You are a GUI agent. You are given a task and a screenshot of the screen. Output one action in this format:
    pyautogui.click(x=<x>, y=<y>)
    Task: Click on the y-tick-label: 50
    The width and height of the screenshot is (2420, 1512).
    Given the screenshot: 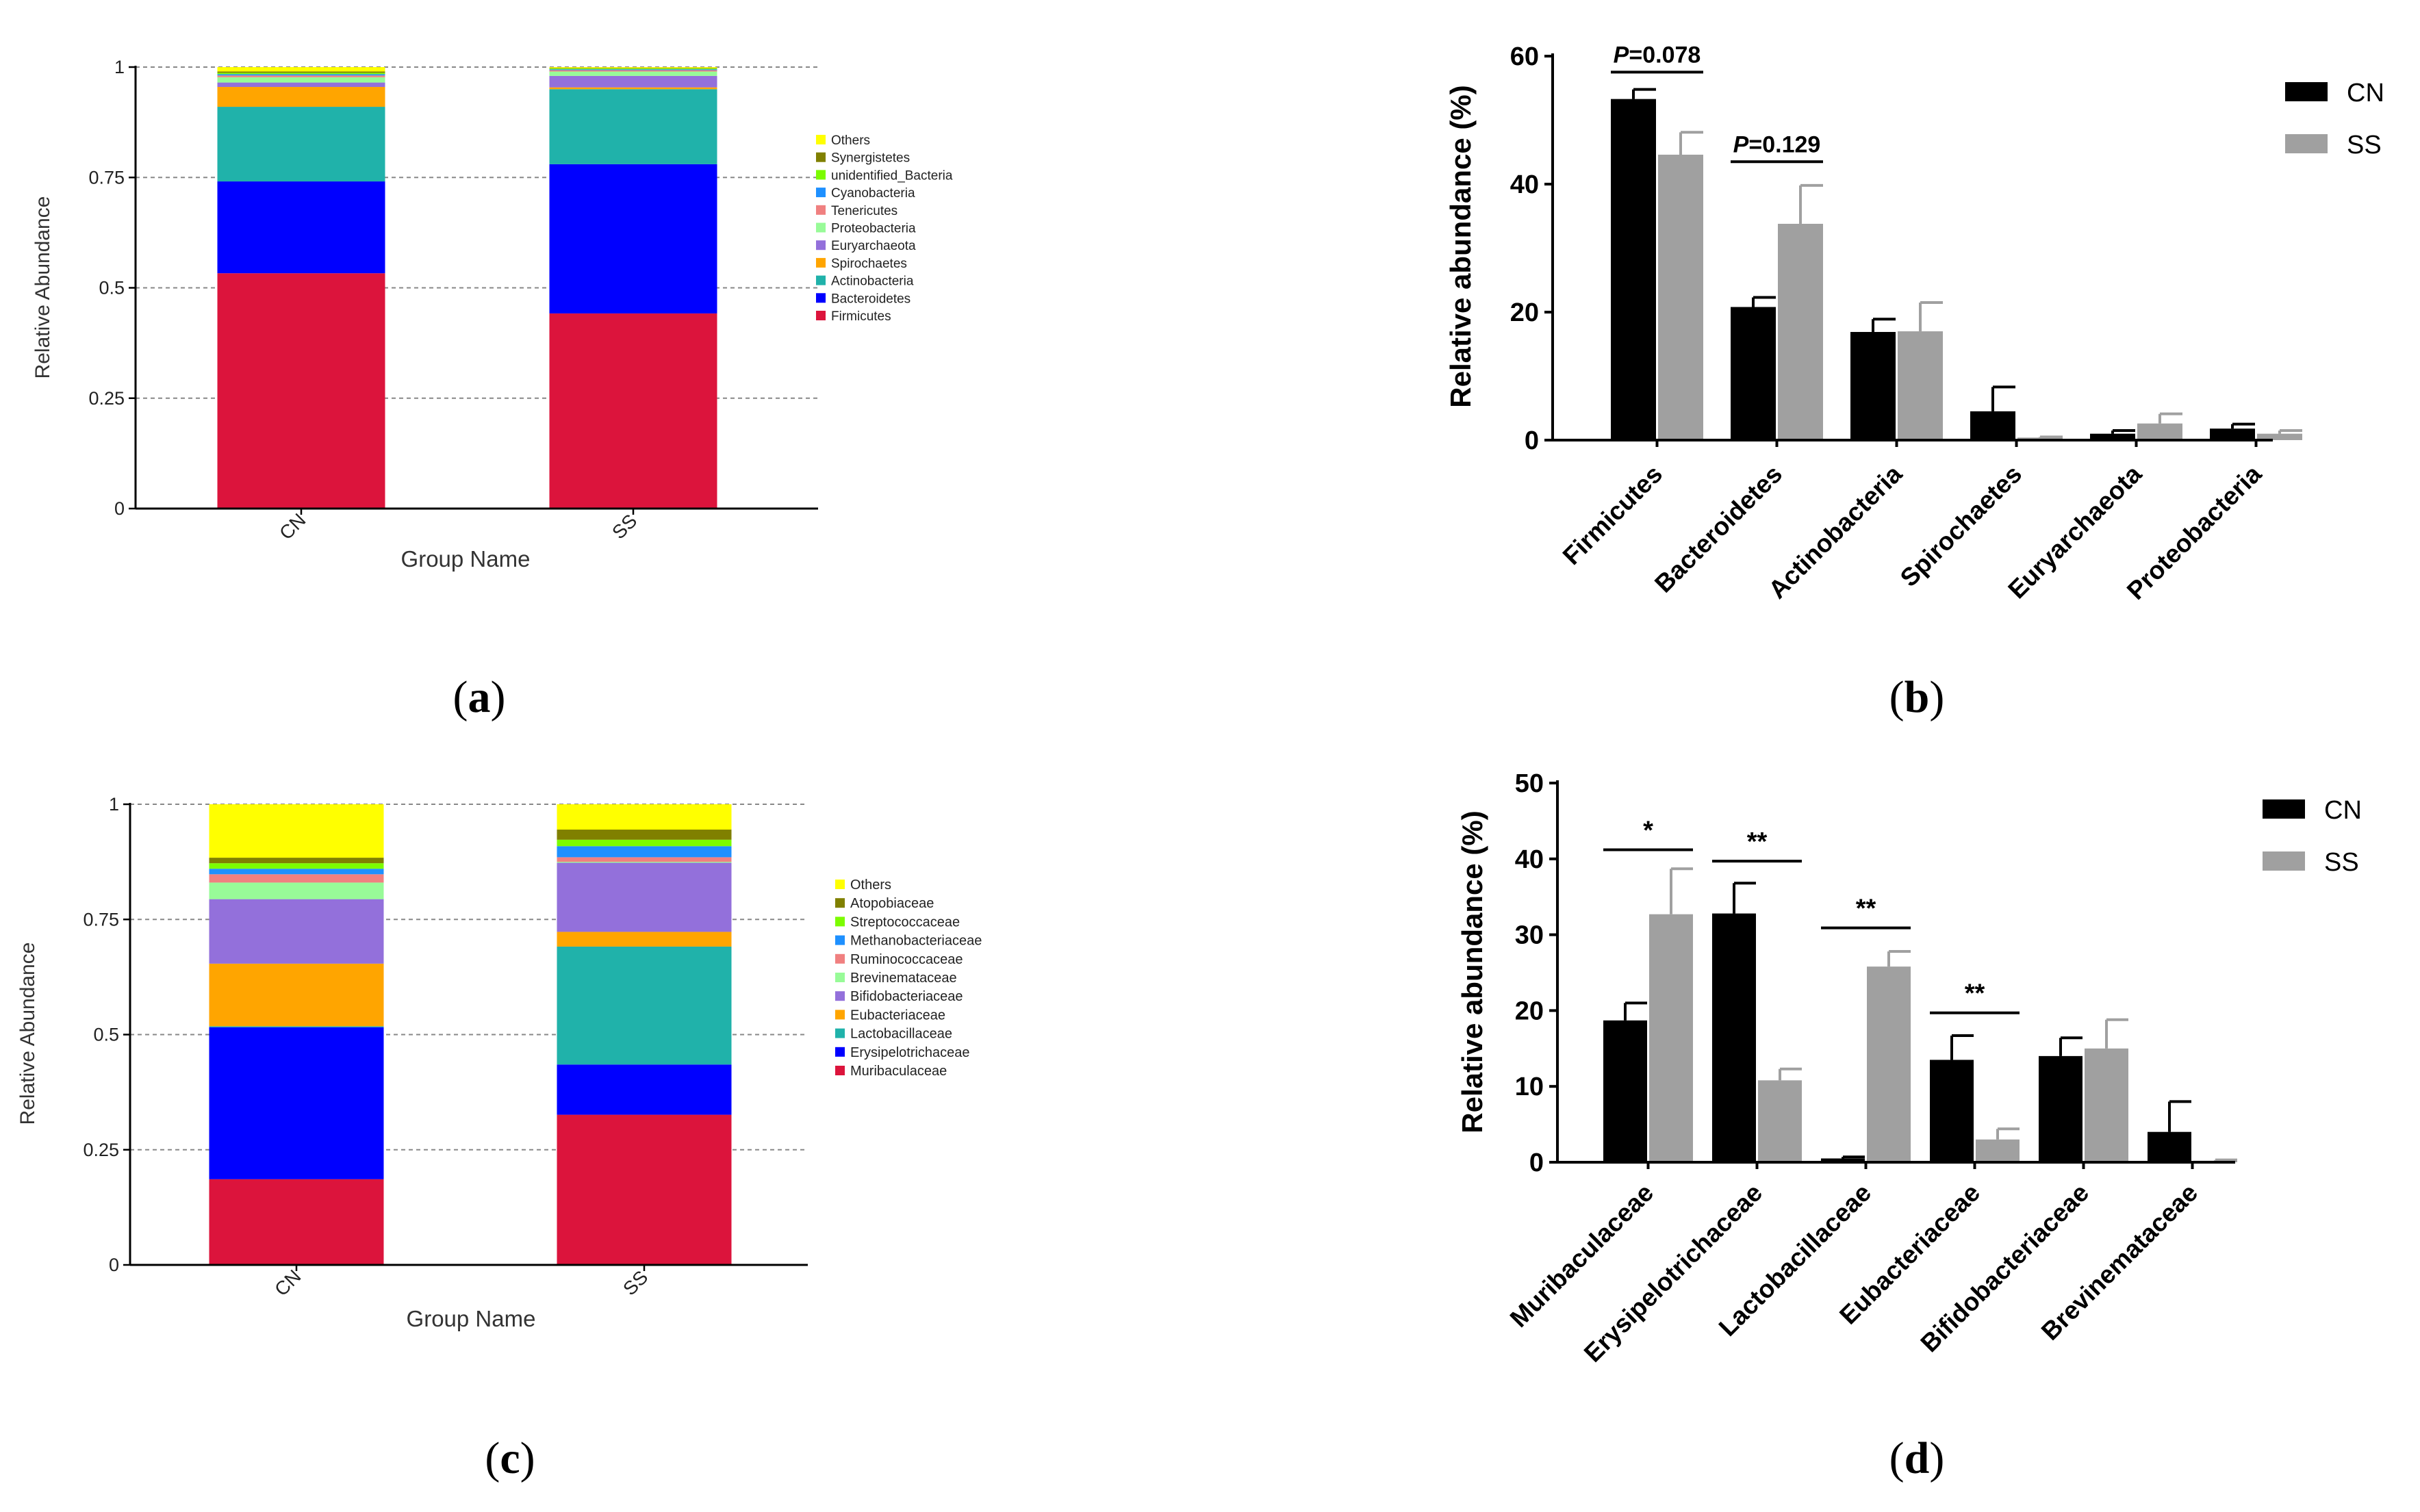 What is the action you would take?
    pyautogui.click(x=1530, y=784)
    